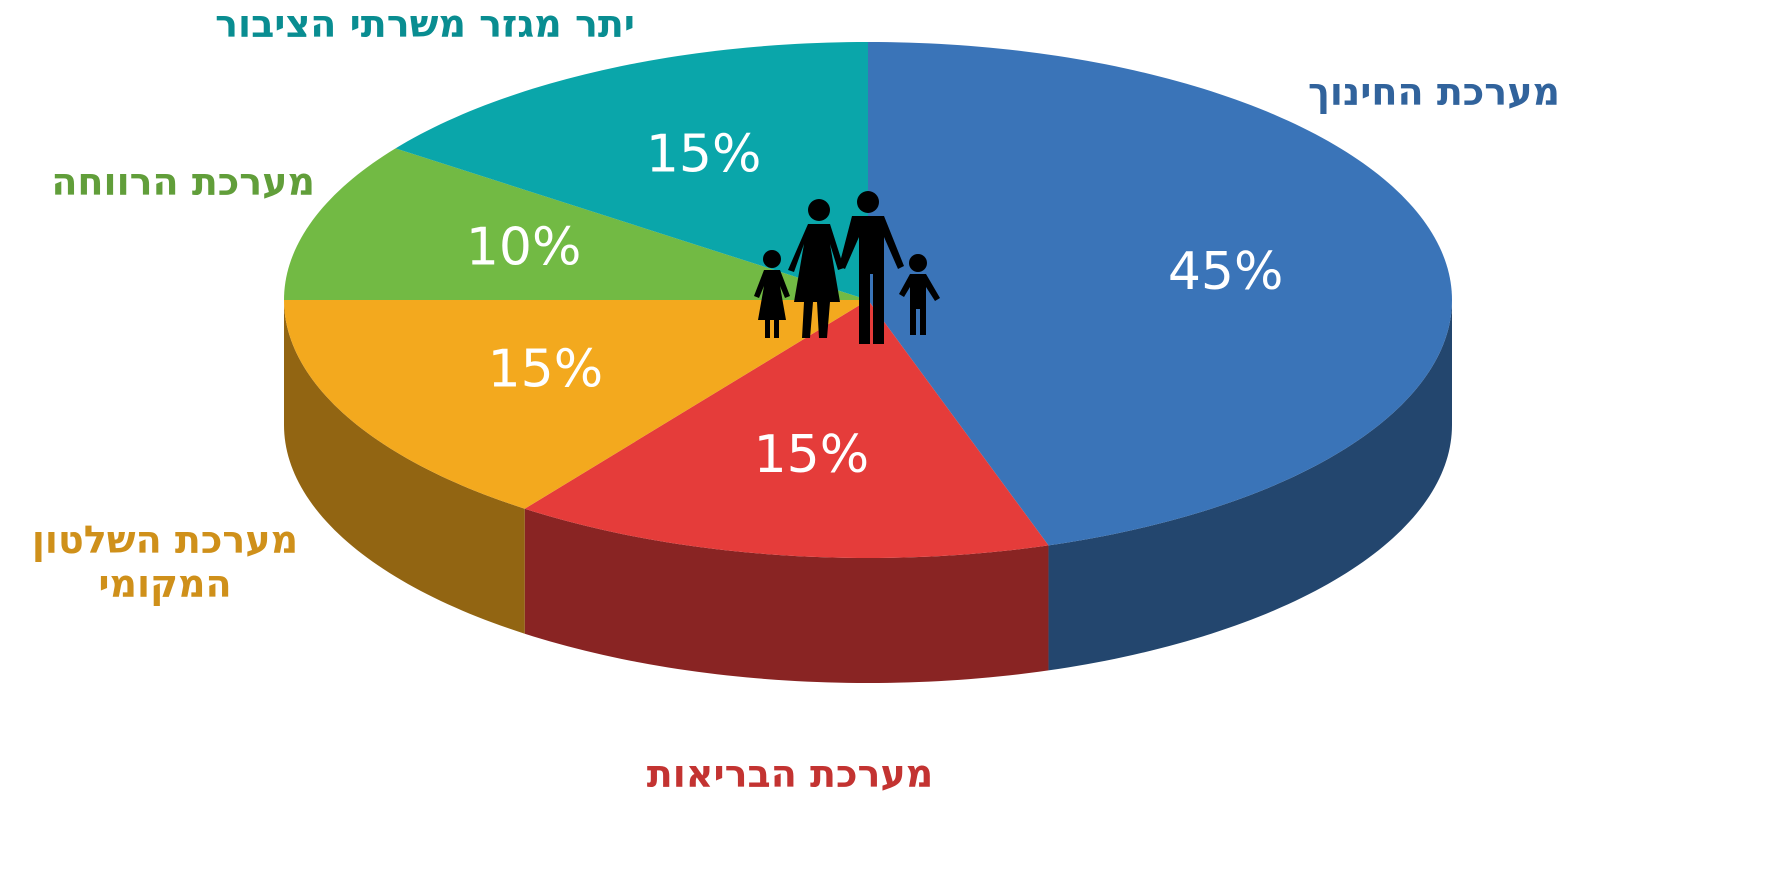 This screenshot has width=1771, height=894. I want to click on category-label: מערכת החינוך, so click(1433, 92).